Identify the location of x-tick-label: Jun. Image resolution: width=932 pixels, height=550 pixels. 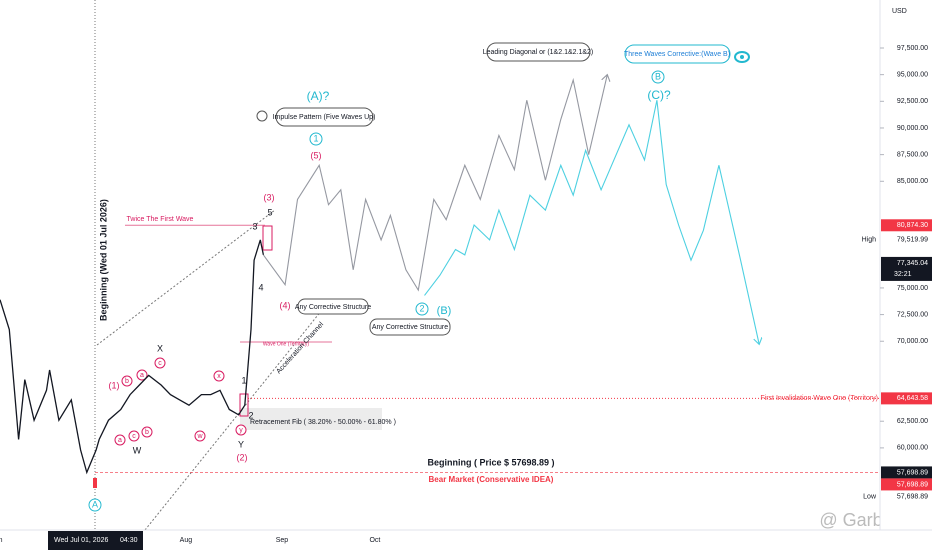
(1, 540).